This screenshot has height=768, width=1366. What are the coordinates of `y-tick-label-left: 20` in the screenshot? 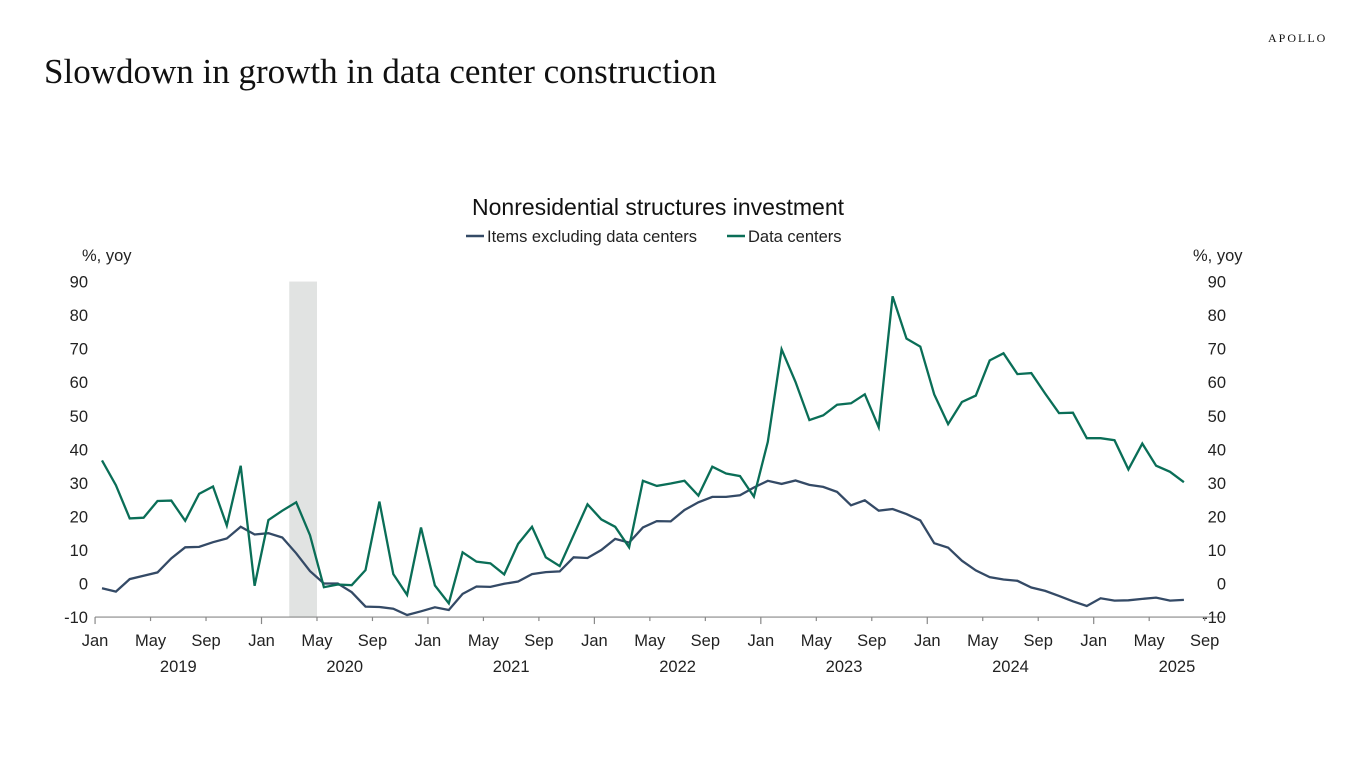 It's located at (79, 517).